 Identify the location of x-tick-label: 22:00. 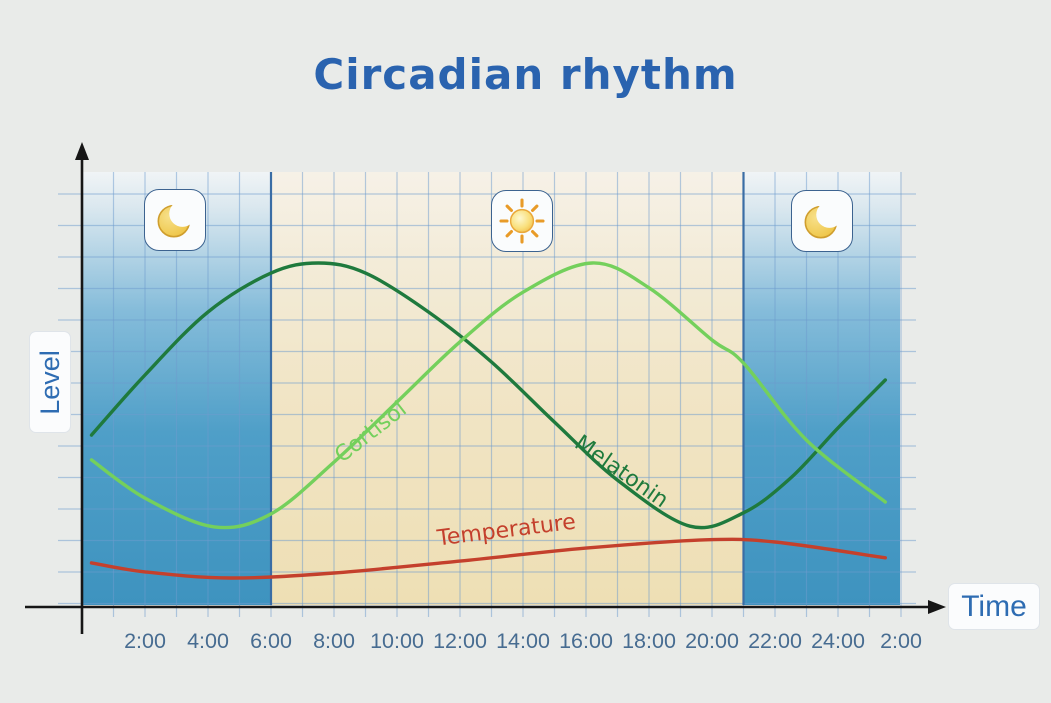
(775, 641).